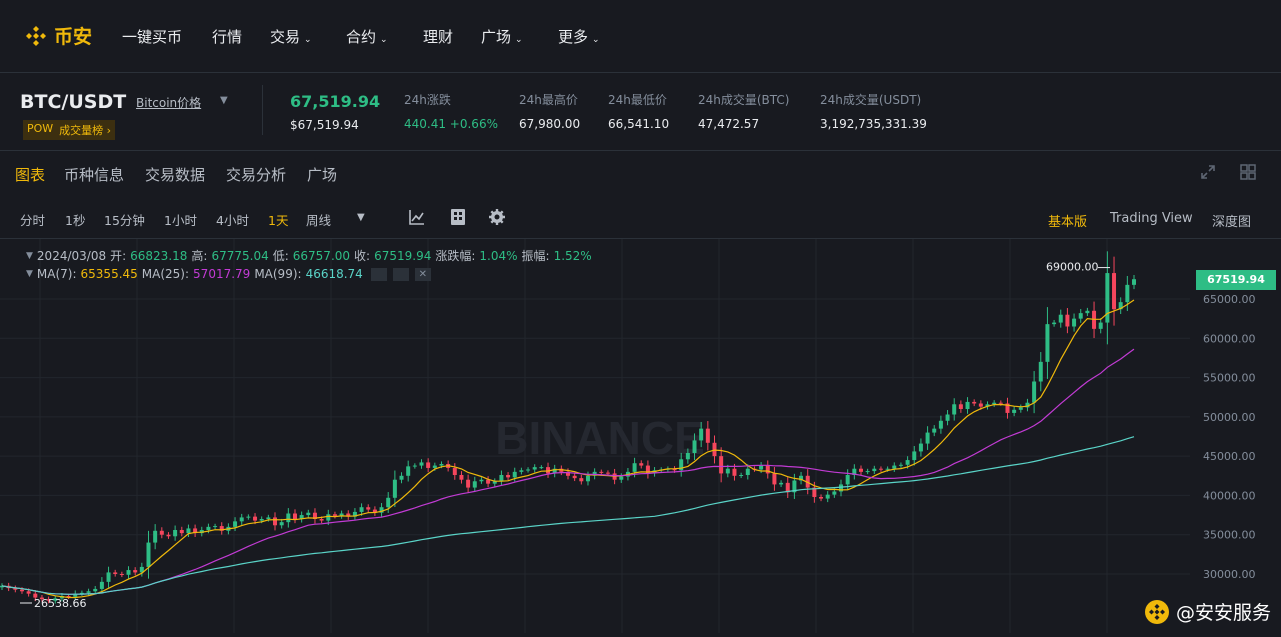 The image size is (1281, 637). What do you see at coordinates (319, 220) in the screenshot?
I see `interval-6: 周线` at bounding box center [319, 220].